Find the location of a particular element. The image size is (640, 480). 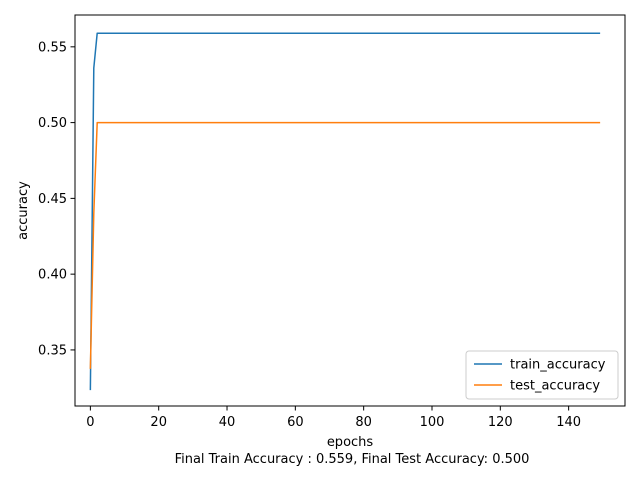

x-tick-label: 20 is located at coordinates (158, 422).